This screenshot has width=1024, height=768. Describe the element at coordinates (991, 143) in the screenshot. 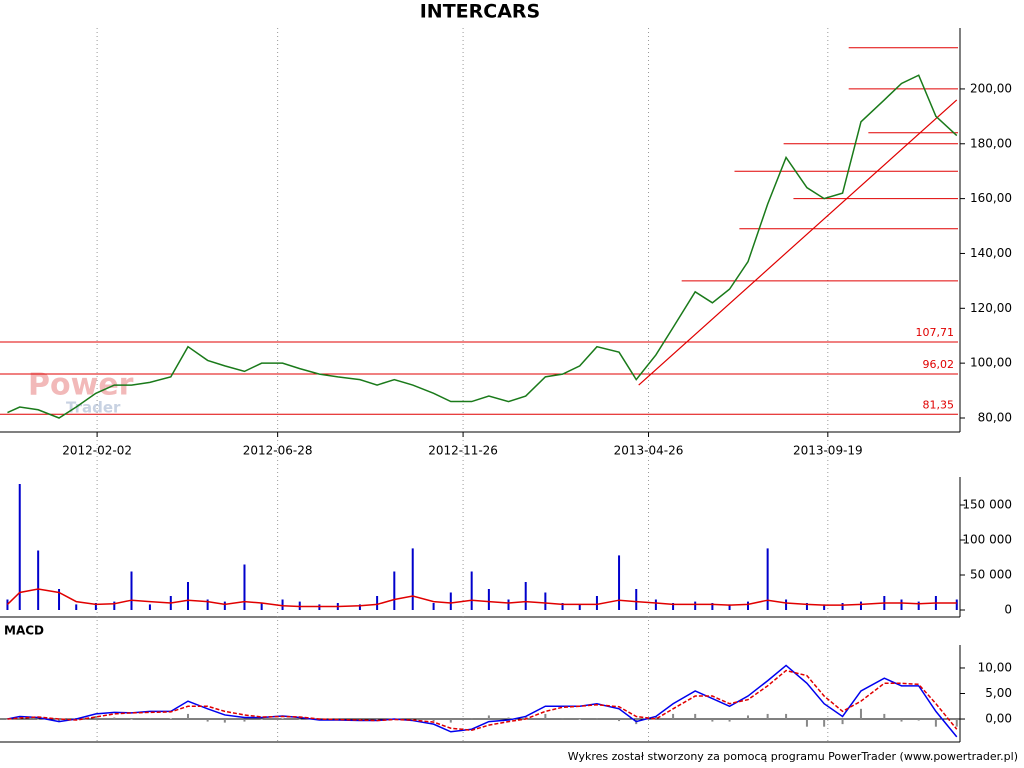

I see `y-tick-label: 180,00` at that location.